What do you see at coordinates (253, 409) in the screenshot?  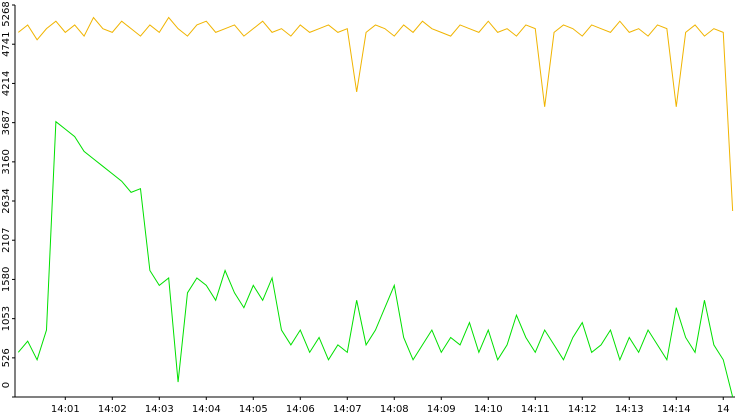 I see `x-tick-label: 14:05` at bounding box center [253, 409].